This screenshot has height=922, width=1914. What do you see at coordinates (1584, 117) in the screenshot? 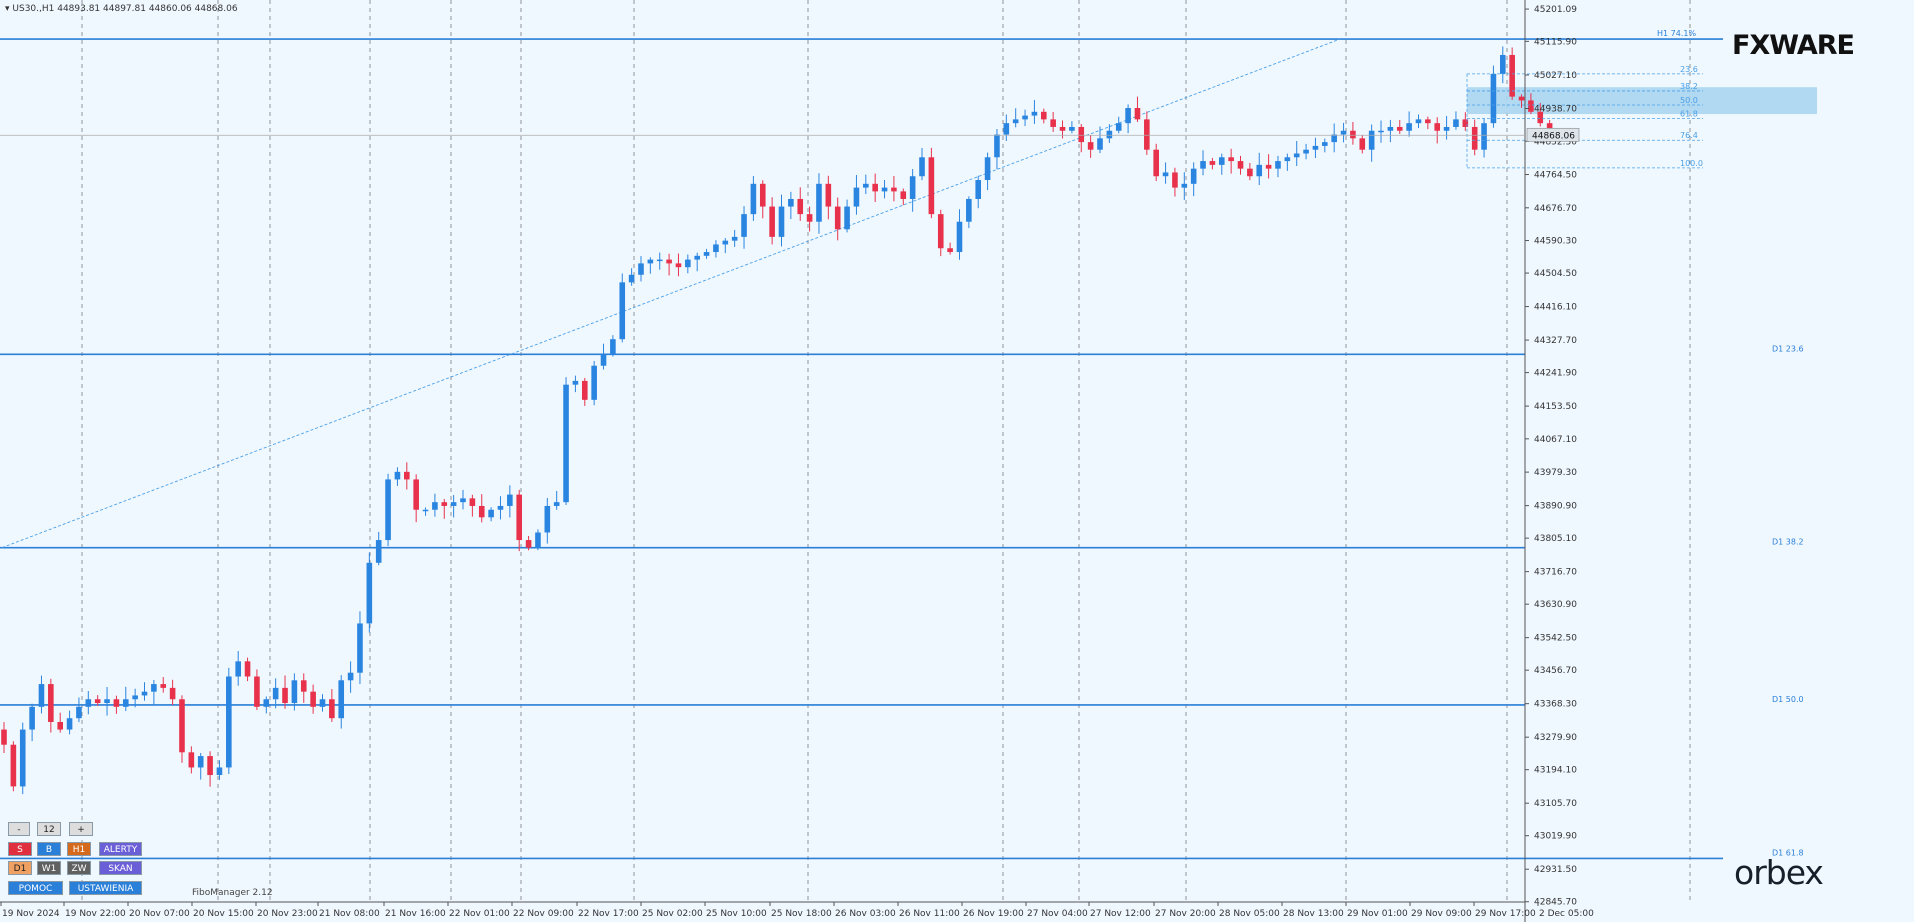
I see `fibo-levels: 23.6 38.2 50.0 61.8 76.4 100.0` at bounding box center [1584, 117].